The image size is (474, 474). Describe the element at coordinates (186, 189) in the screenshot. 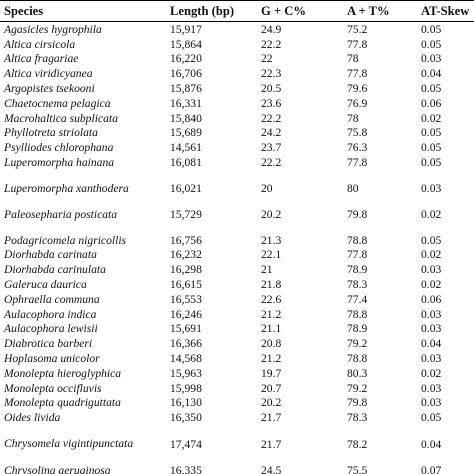

I see `cell-length: 16,021` at that location.